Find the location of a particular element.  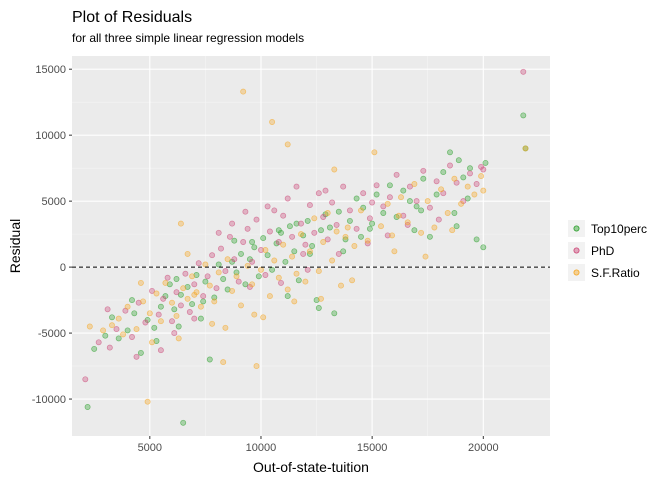

y-tick-label: -10000 is located at coordinates (49, 400).